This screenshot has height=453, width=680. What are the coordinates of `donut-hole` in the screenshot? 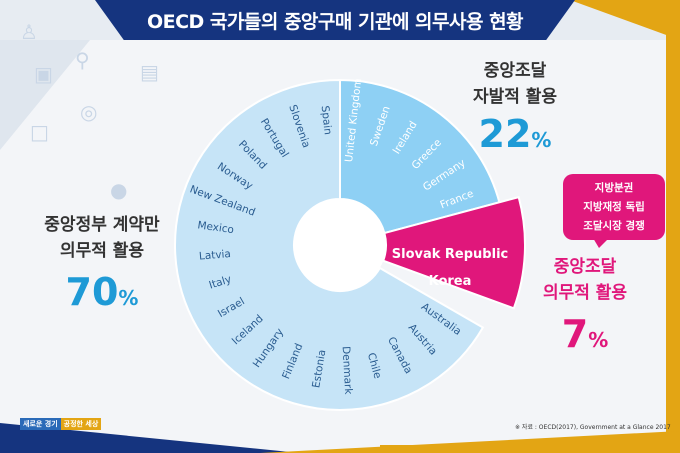 It's located at (340, 245).